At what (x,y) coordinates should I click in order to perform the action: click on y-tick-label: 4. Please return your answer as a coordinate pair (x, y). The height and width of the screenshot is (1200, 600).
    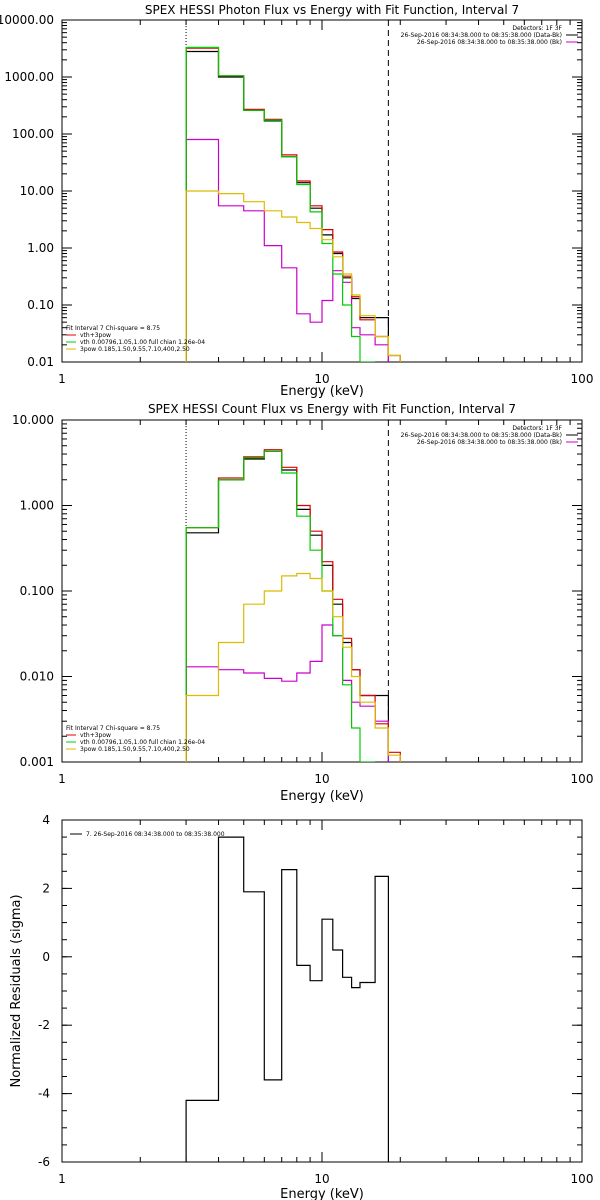
    Looking at the image, I should click on (46, 820).